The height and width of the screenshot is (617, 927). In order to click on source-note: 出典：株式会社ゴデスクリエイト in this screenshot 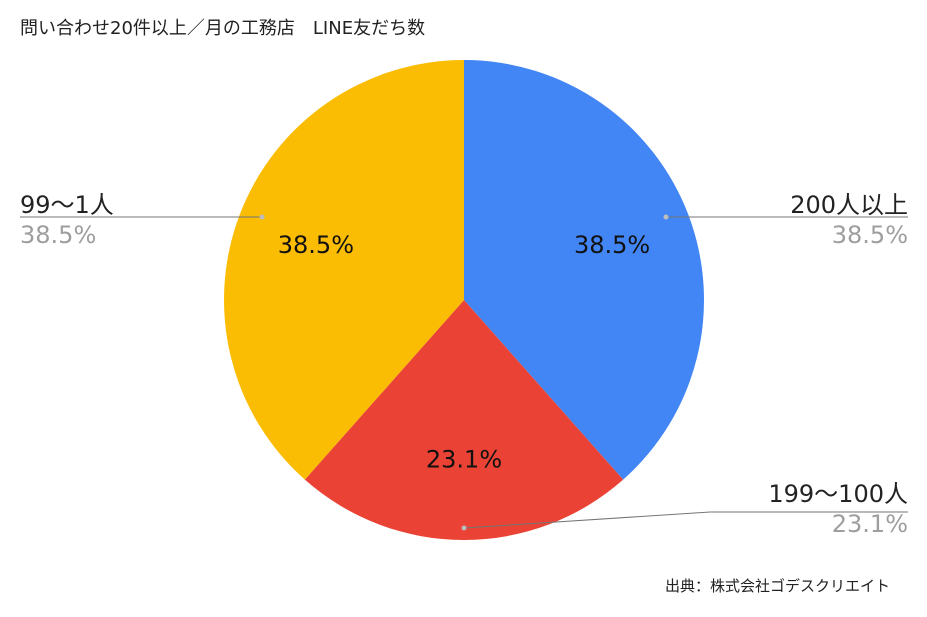, I will do `click(777, 586)`.